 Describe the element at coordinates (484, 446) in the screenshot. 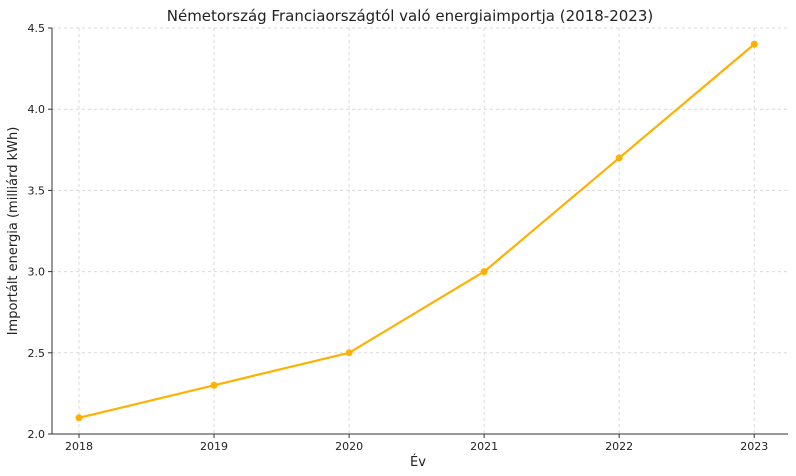

I see `x-tick-label: 2021` at that location.